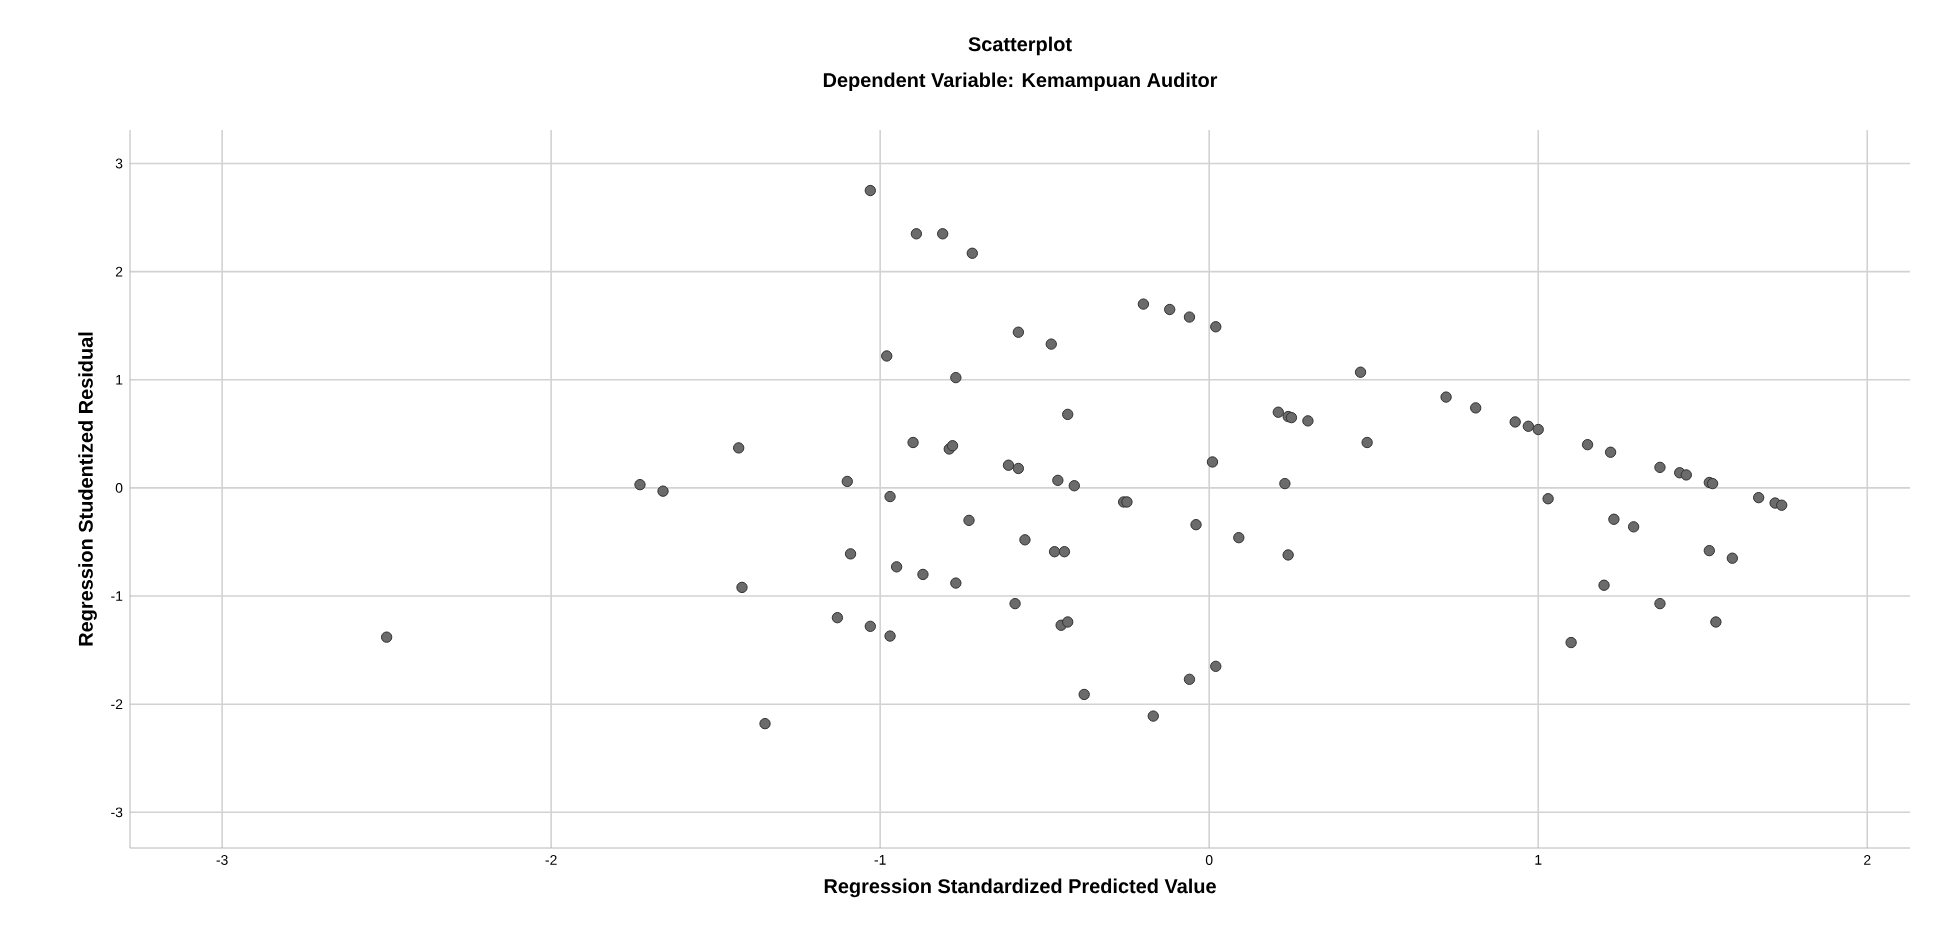 The height and width of the screenshot is (946, 1946). I want to click on chart-subtitle: Dependent Variable: Kemampuan Auditor, so click(1020, 82).